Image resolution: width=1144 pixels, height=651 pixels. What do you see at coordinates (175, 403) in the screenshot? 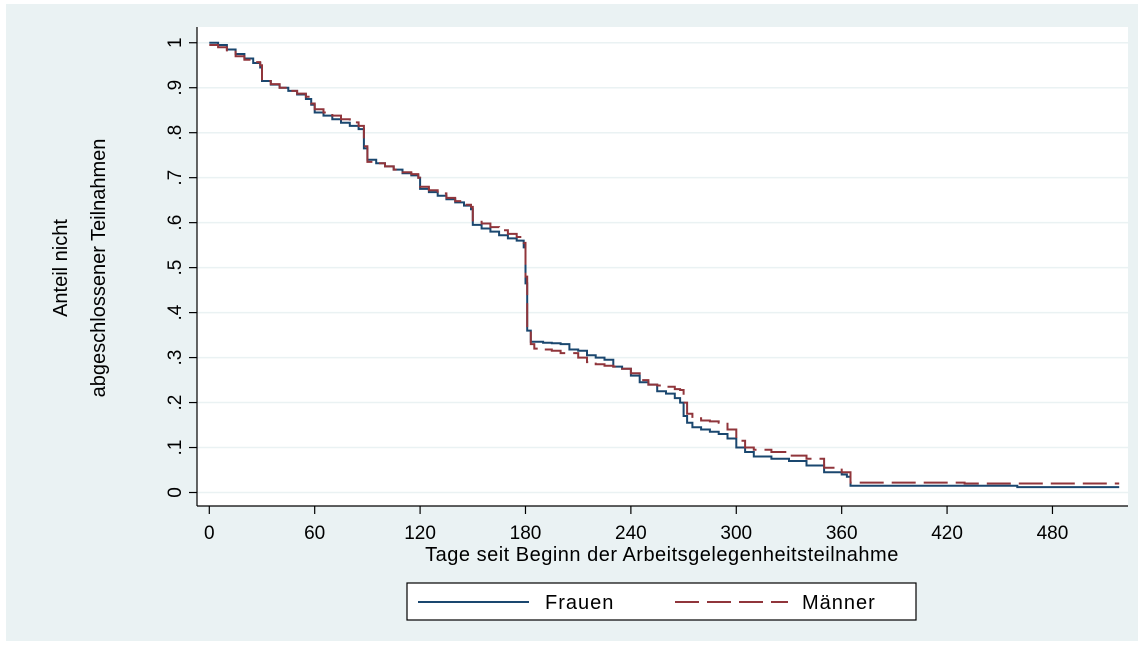
I see `y-tick-label: .2` at bounding box center [175, 403].